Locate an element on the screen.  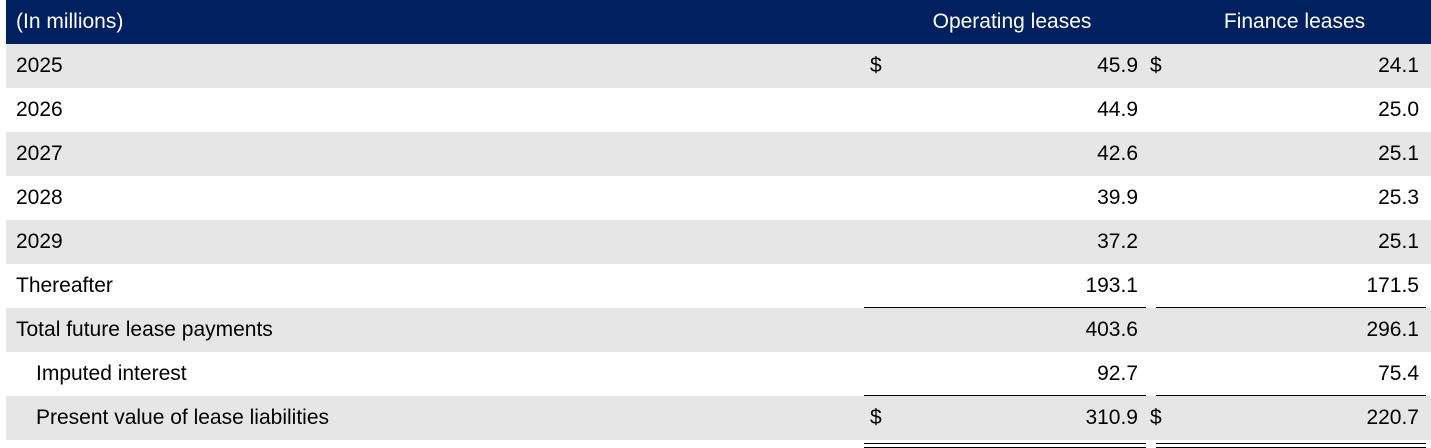
finance-leases-header: Finance leases is located at coordinates (1294, 21).